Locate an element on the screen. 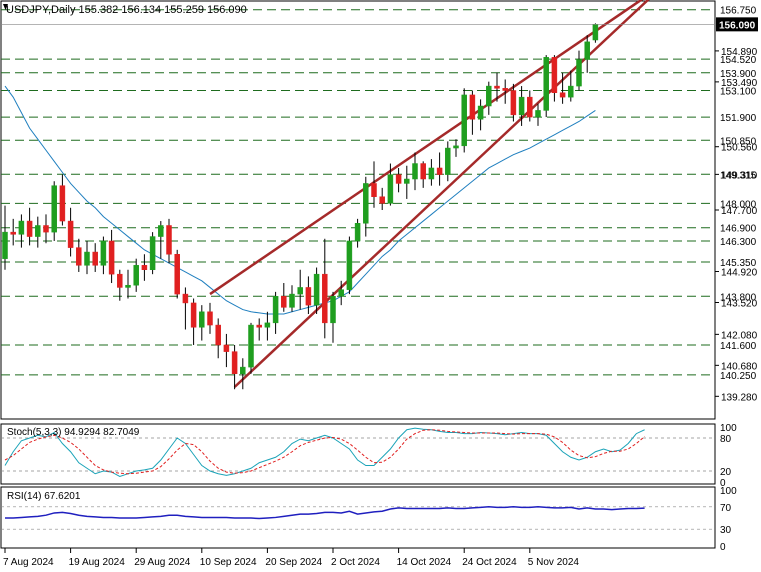 The width and height of the screenshot is (761, 572). price-axis-tick-label: 144.920 is located at coordinates (739, 273).